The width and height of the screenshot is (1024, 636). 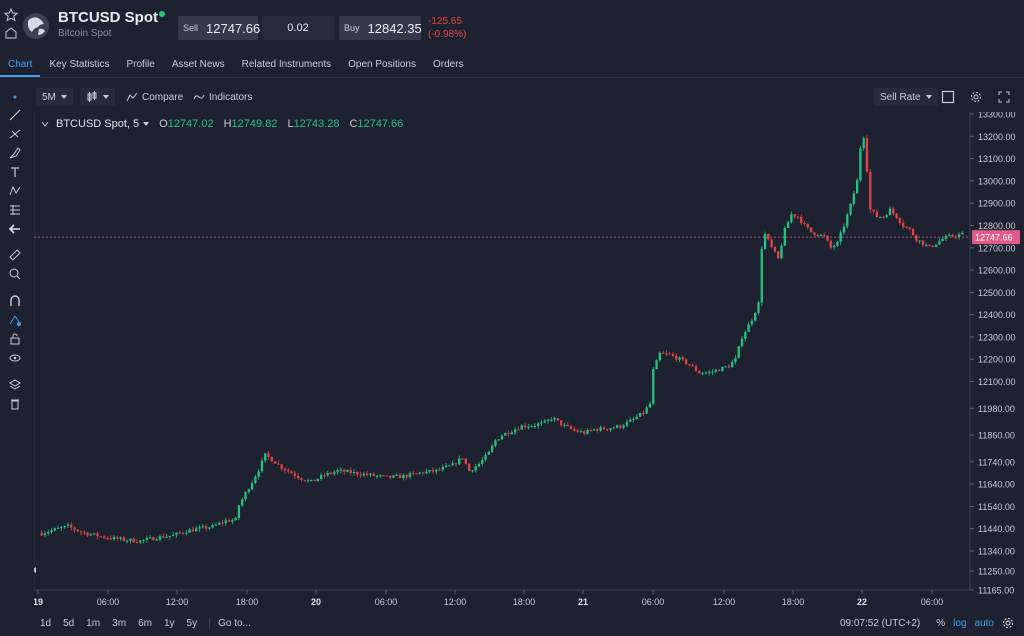 What do you see at coordinates (169, 623) in the screenshot?
I see `range-1y: 1y` at bounding box center [169, 623].